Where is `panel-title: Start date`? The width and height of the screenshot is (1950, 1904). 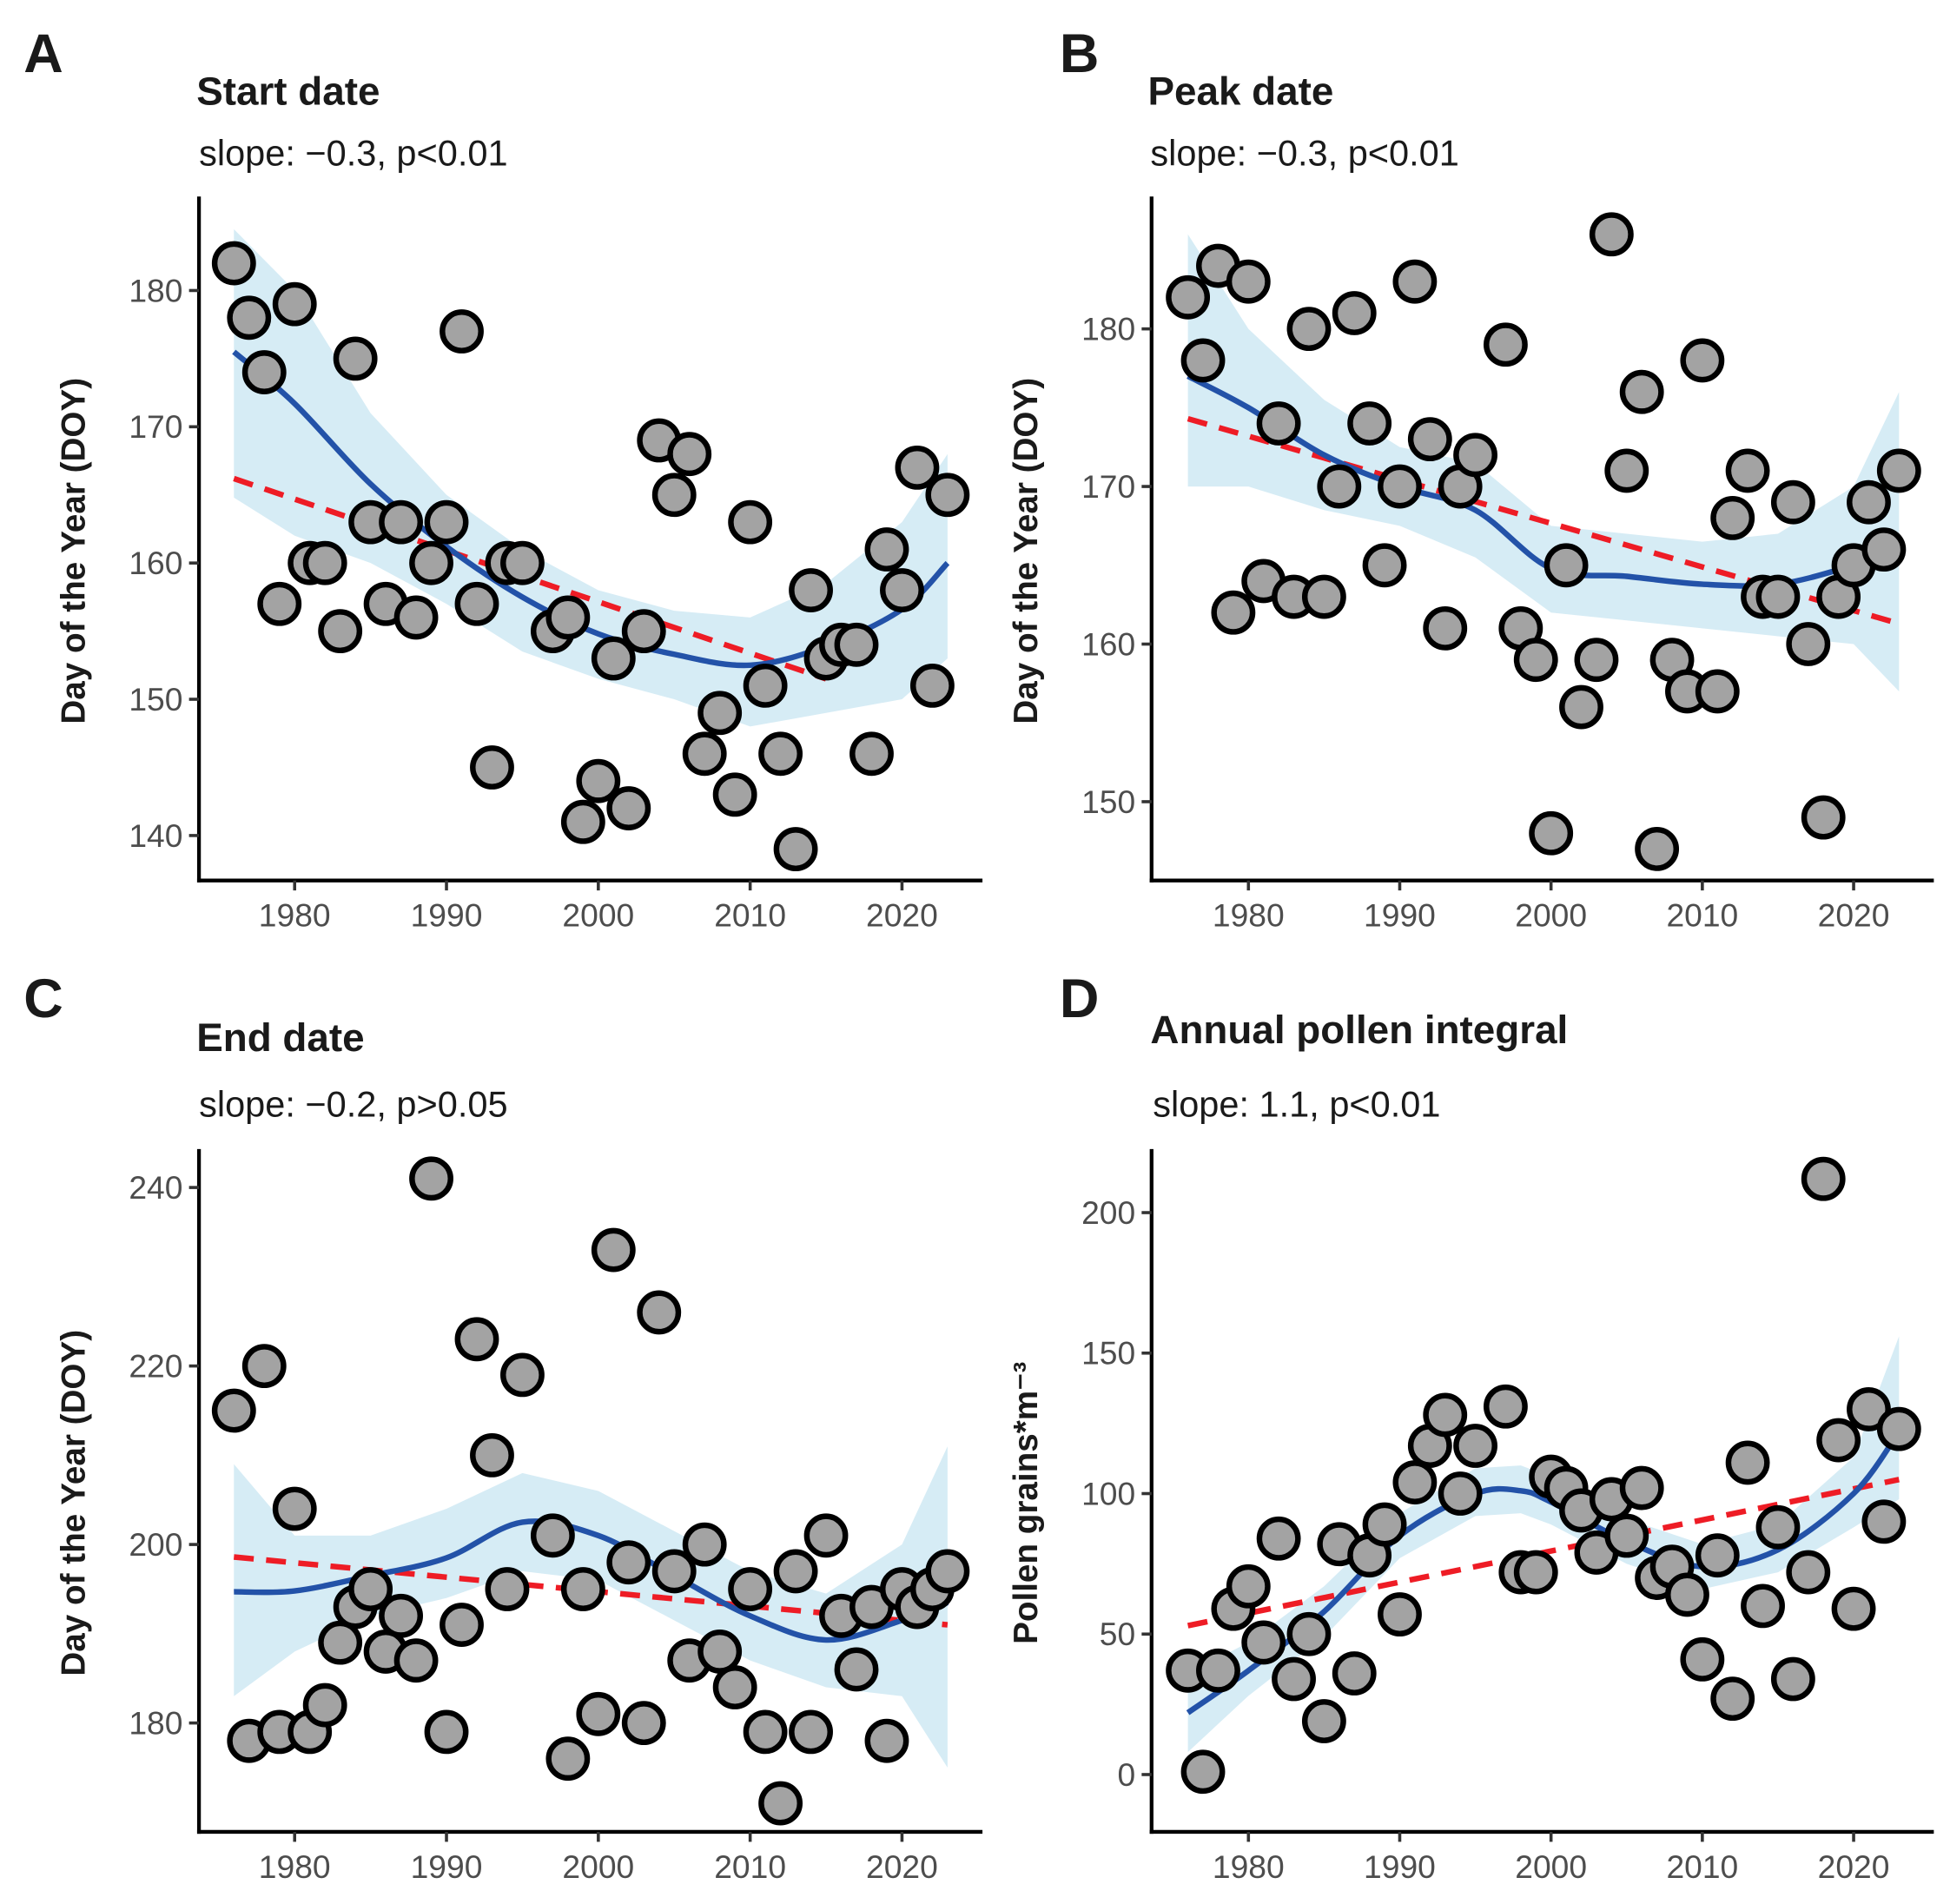
panel-title: Start date is located at coordinates (288, 91).